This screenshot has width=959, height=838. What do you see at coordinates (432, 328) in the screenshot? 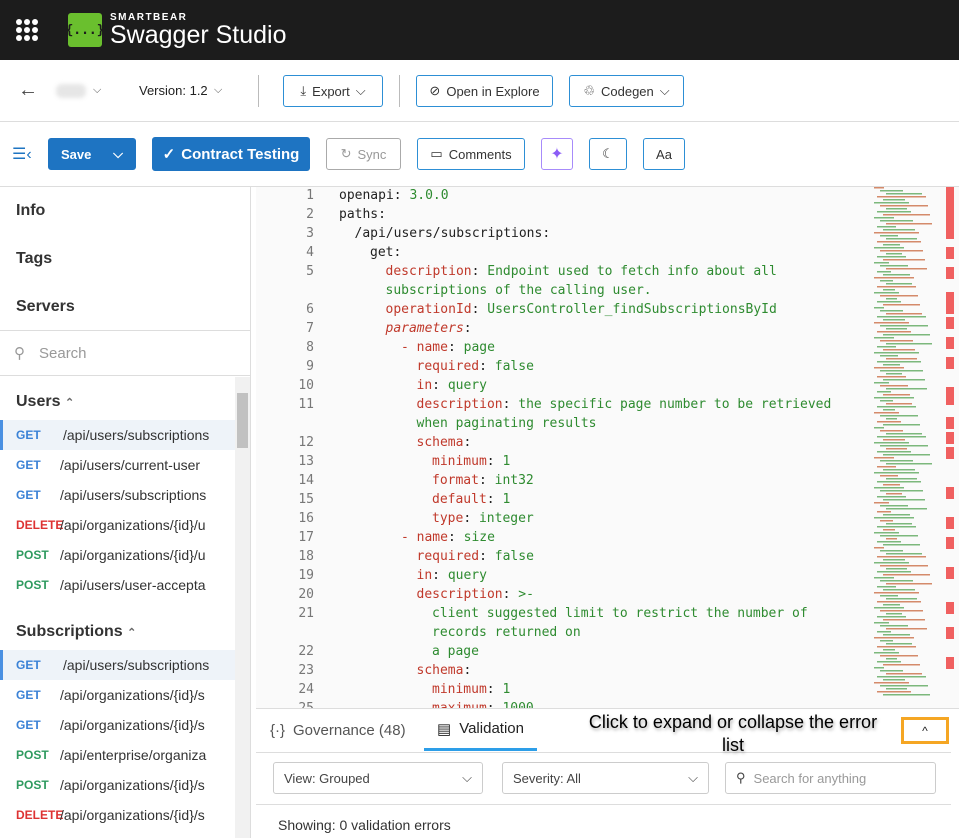
I see `code-line: parameters:` at bounding box center [432, 328].